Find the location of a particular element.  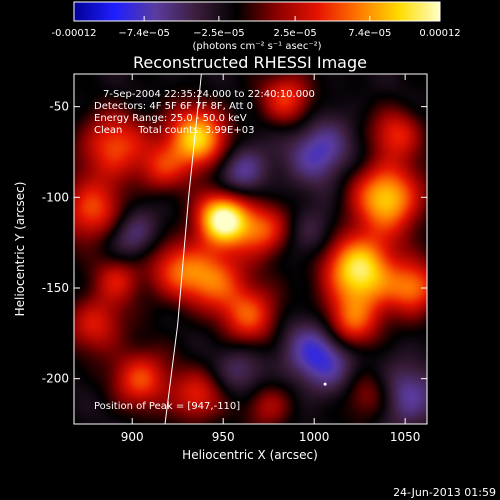

y-tick-label: -200 is located at coordinates (55, 379).